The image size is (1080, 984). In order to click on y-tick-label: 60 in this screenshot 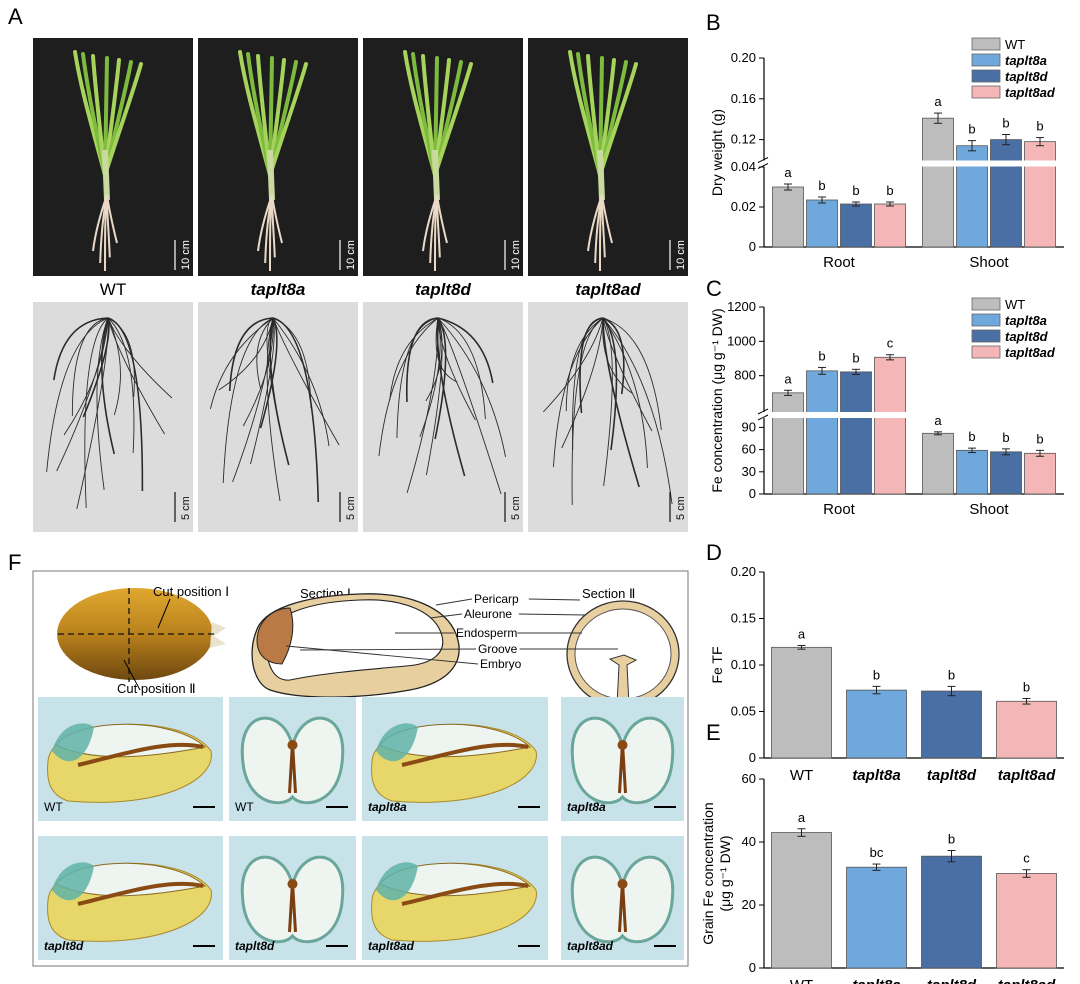, I will do `click(749, 778)`.